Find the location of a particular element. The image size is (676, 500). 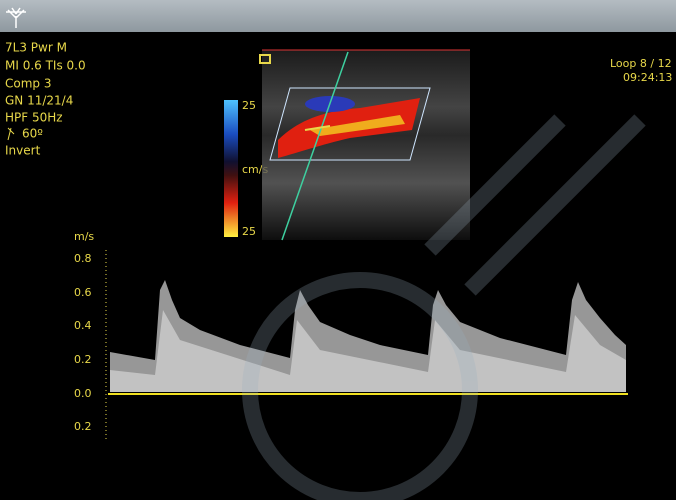

hpf: HPF 50Hz is located at coordinates (34, 118).